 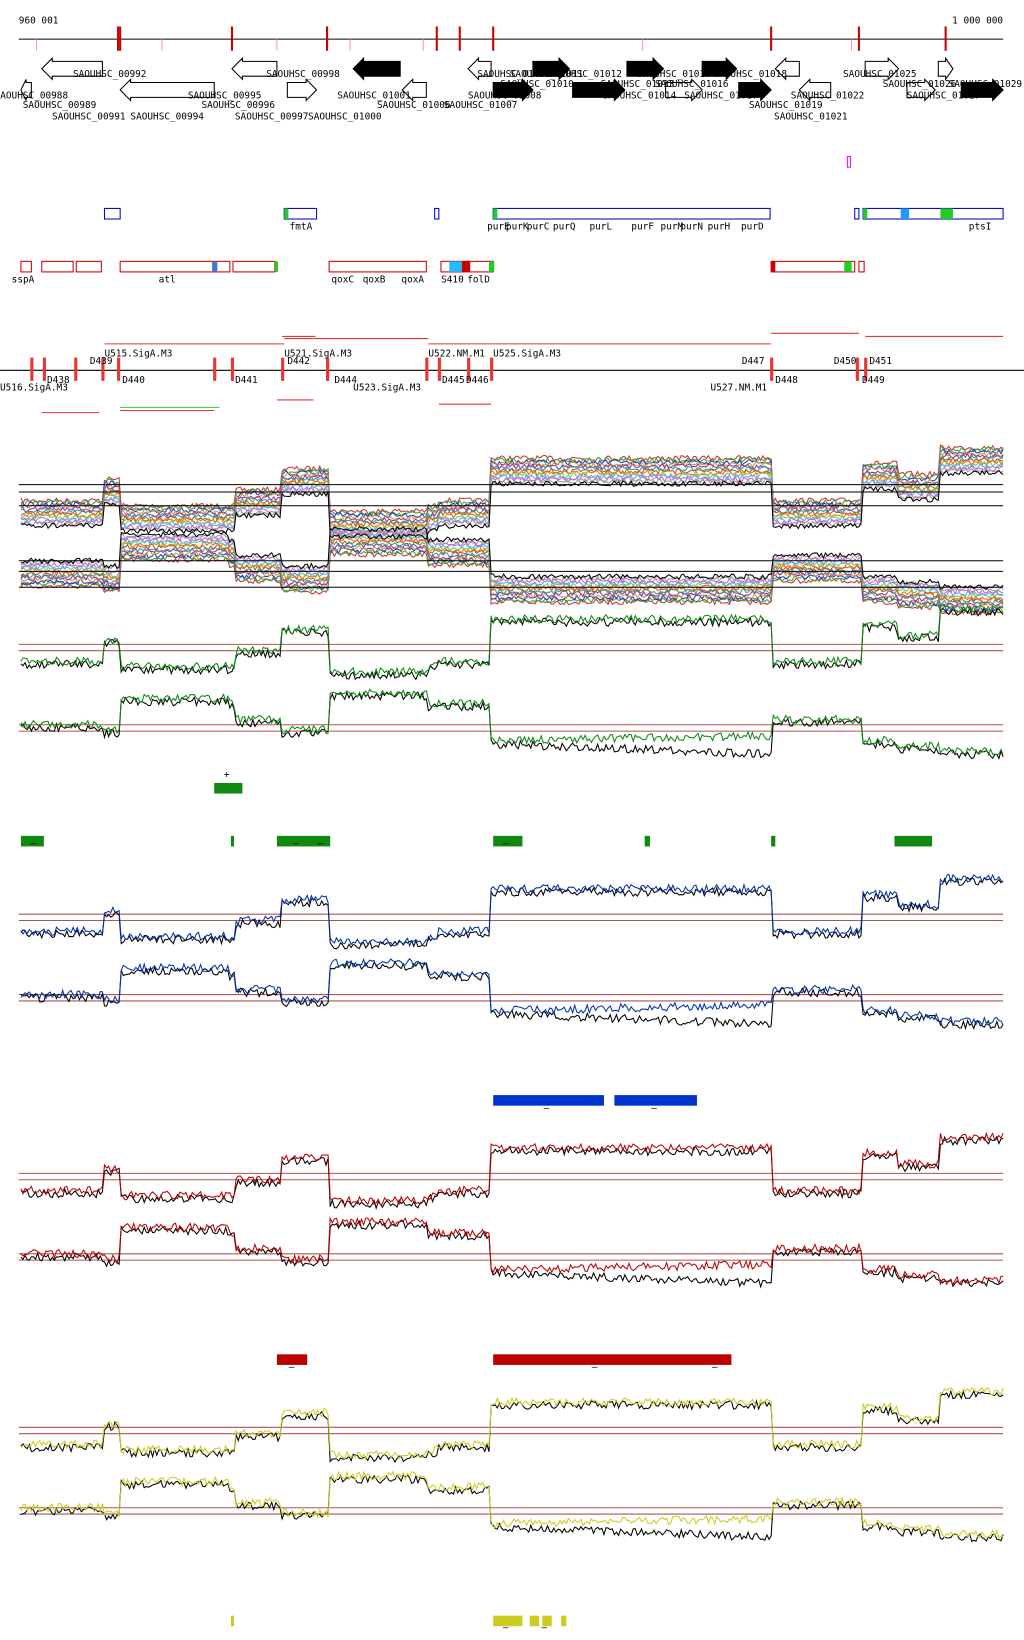 What do you see at coordinates (642, 227) in the screenshot?
I see `feature-label: purF` at bounding box center [642, 227].